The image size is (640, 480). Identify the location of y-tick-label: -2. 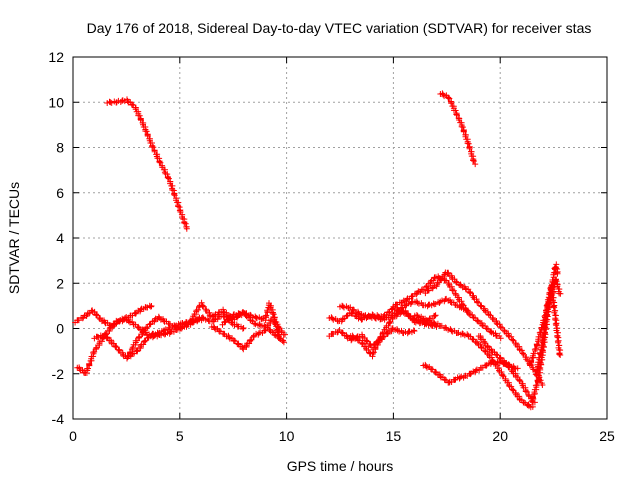
(58, 374).